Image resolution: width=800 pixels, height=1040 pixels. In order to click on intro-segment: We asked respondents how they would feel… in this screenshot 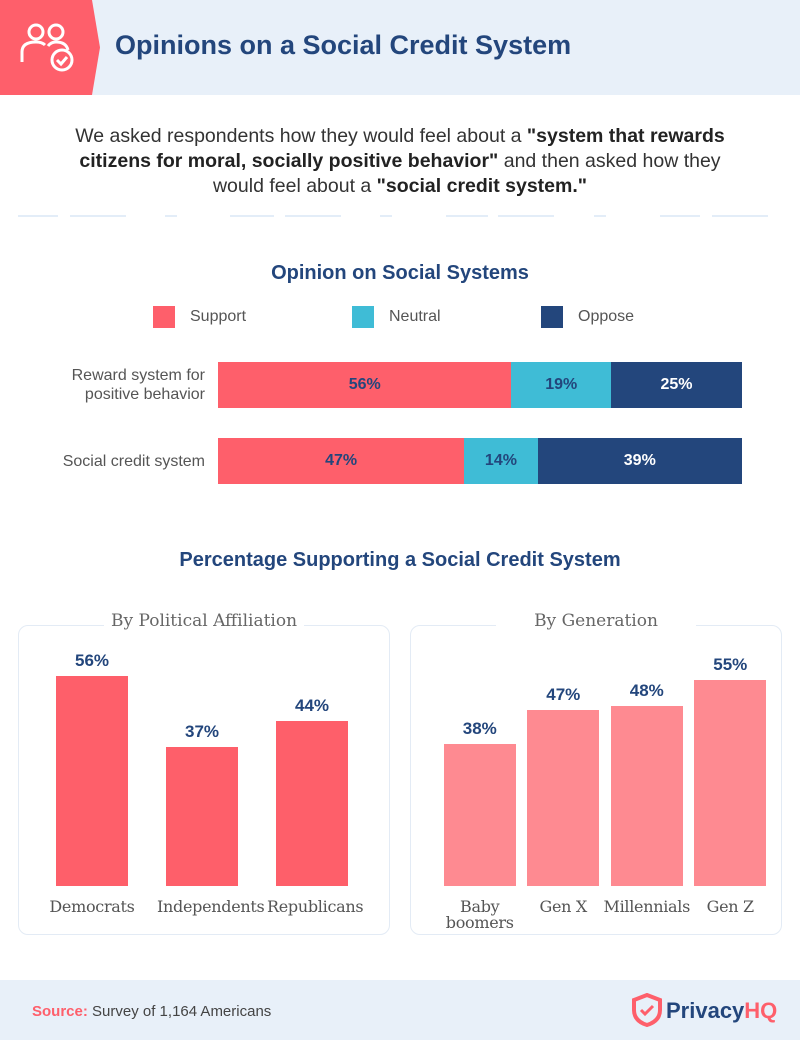, I will do `click(301, 136)`.